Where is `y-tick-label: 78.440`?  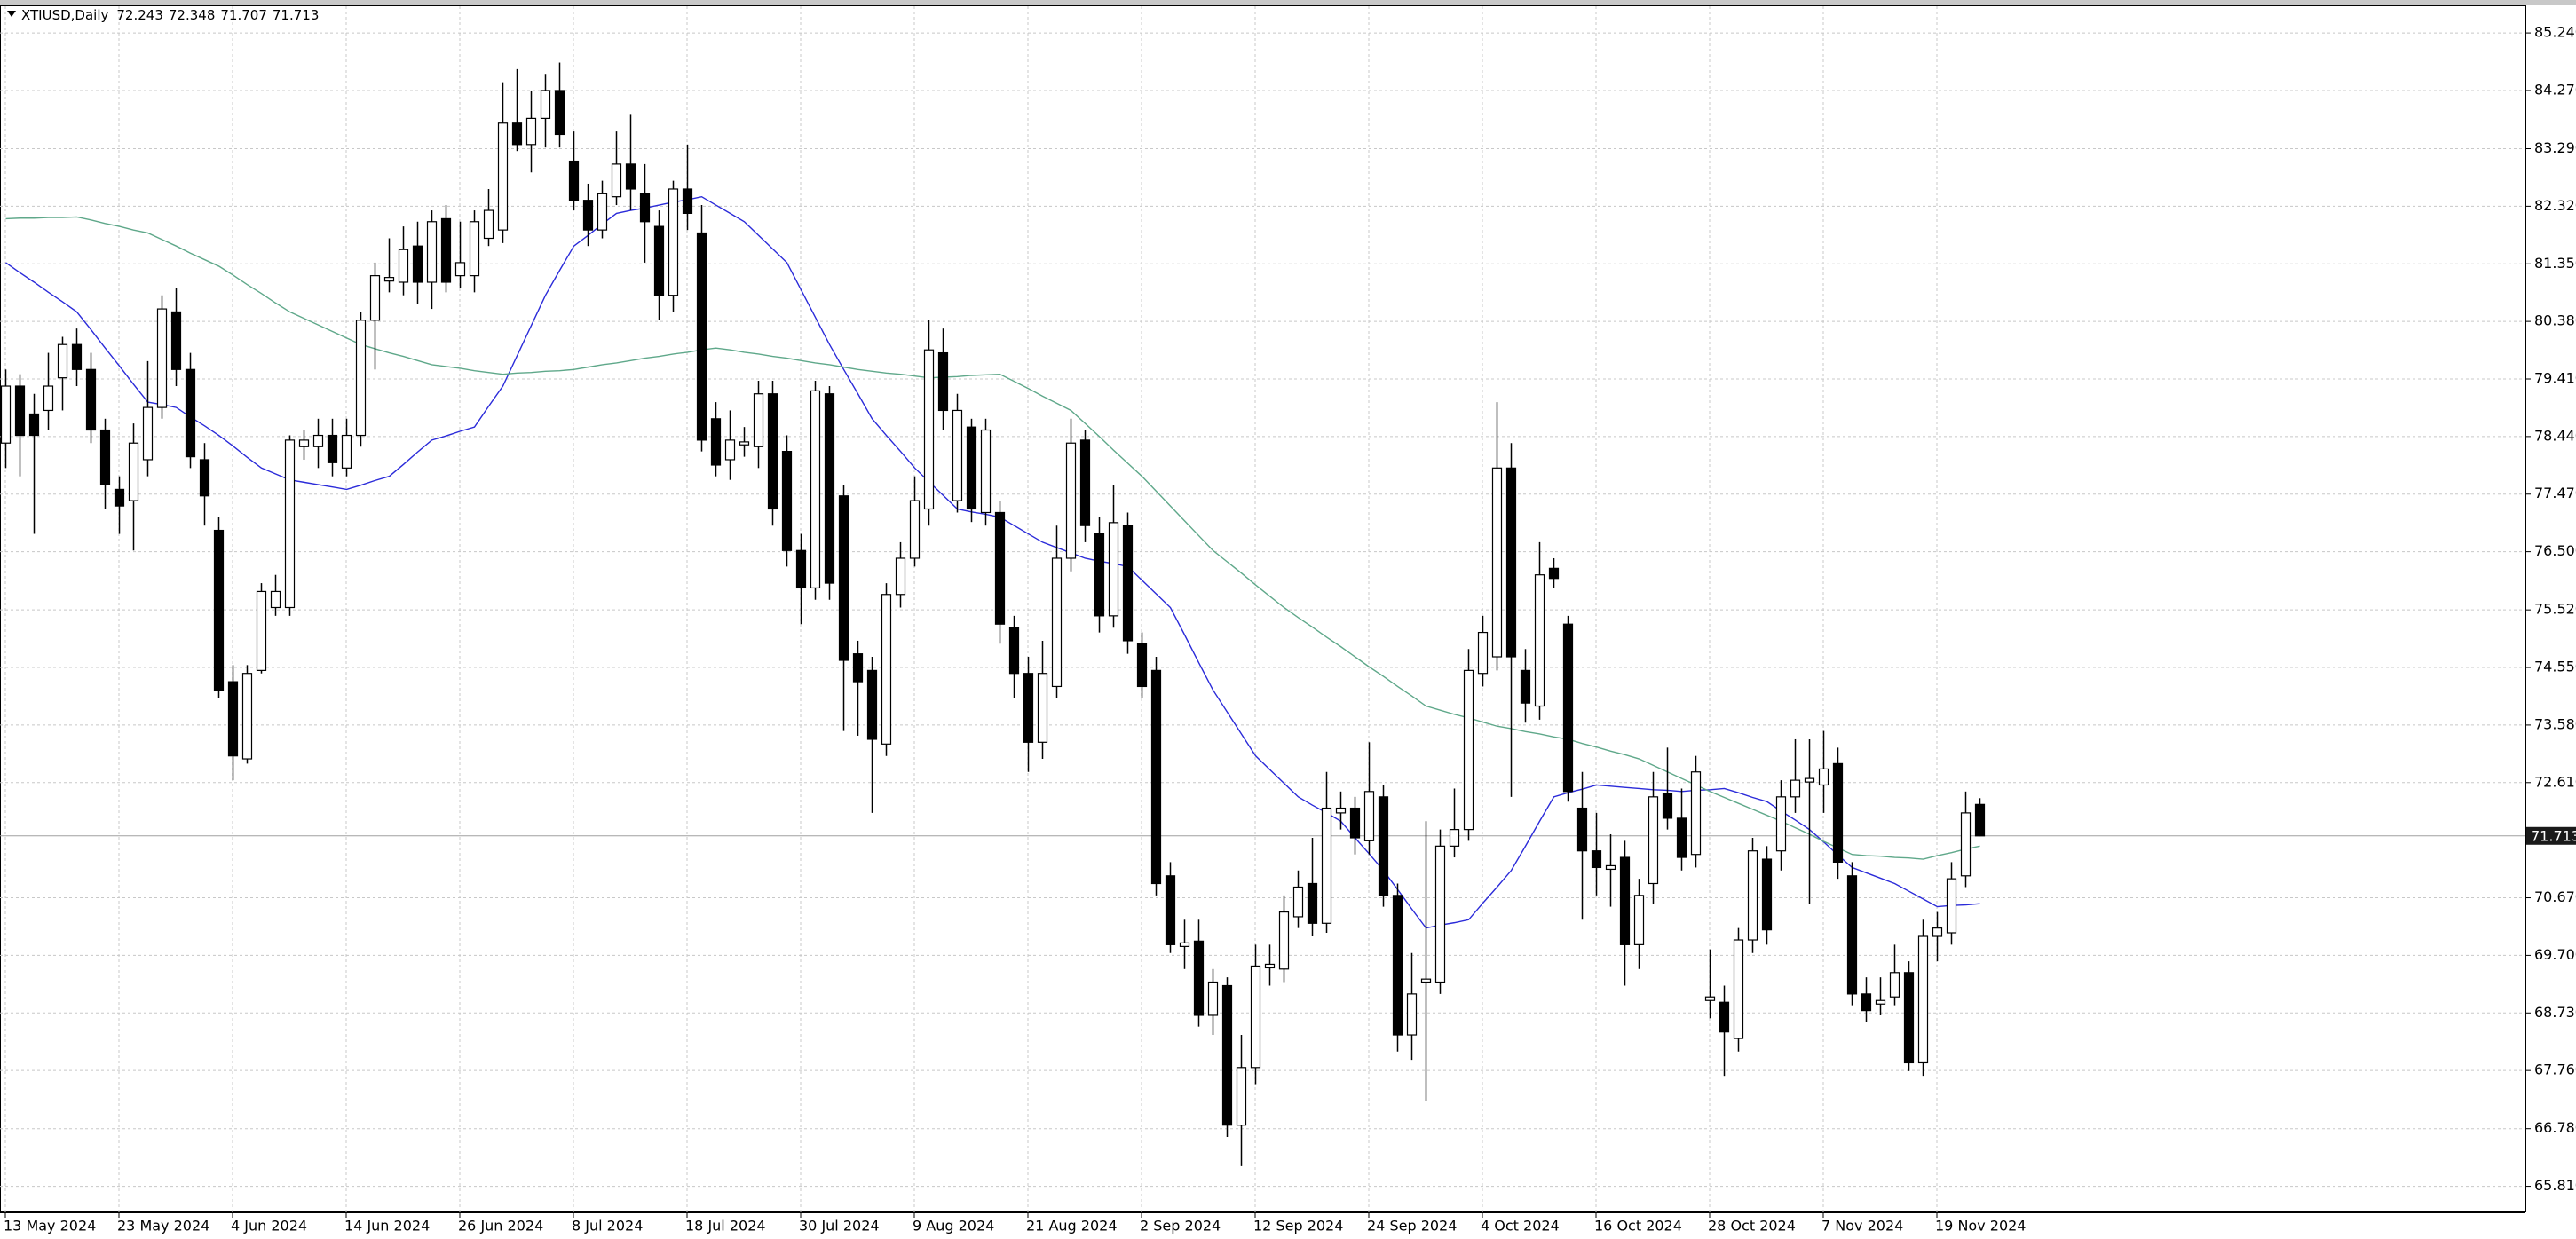 y-tick-label: 78.440 is located at coordinates (2555, 435).